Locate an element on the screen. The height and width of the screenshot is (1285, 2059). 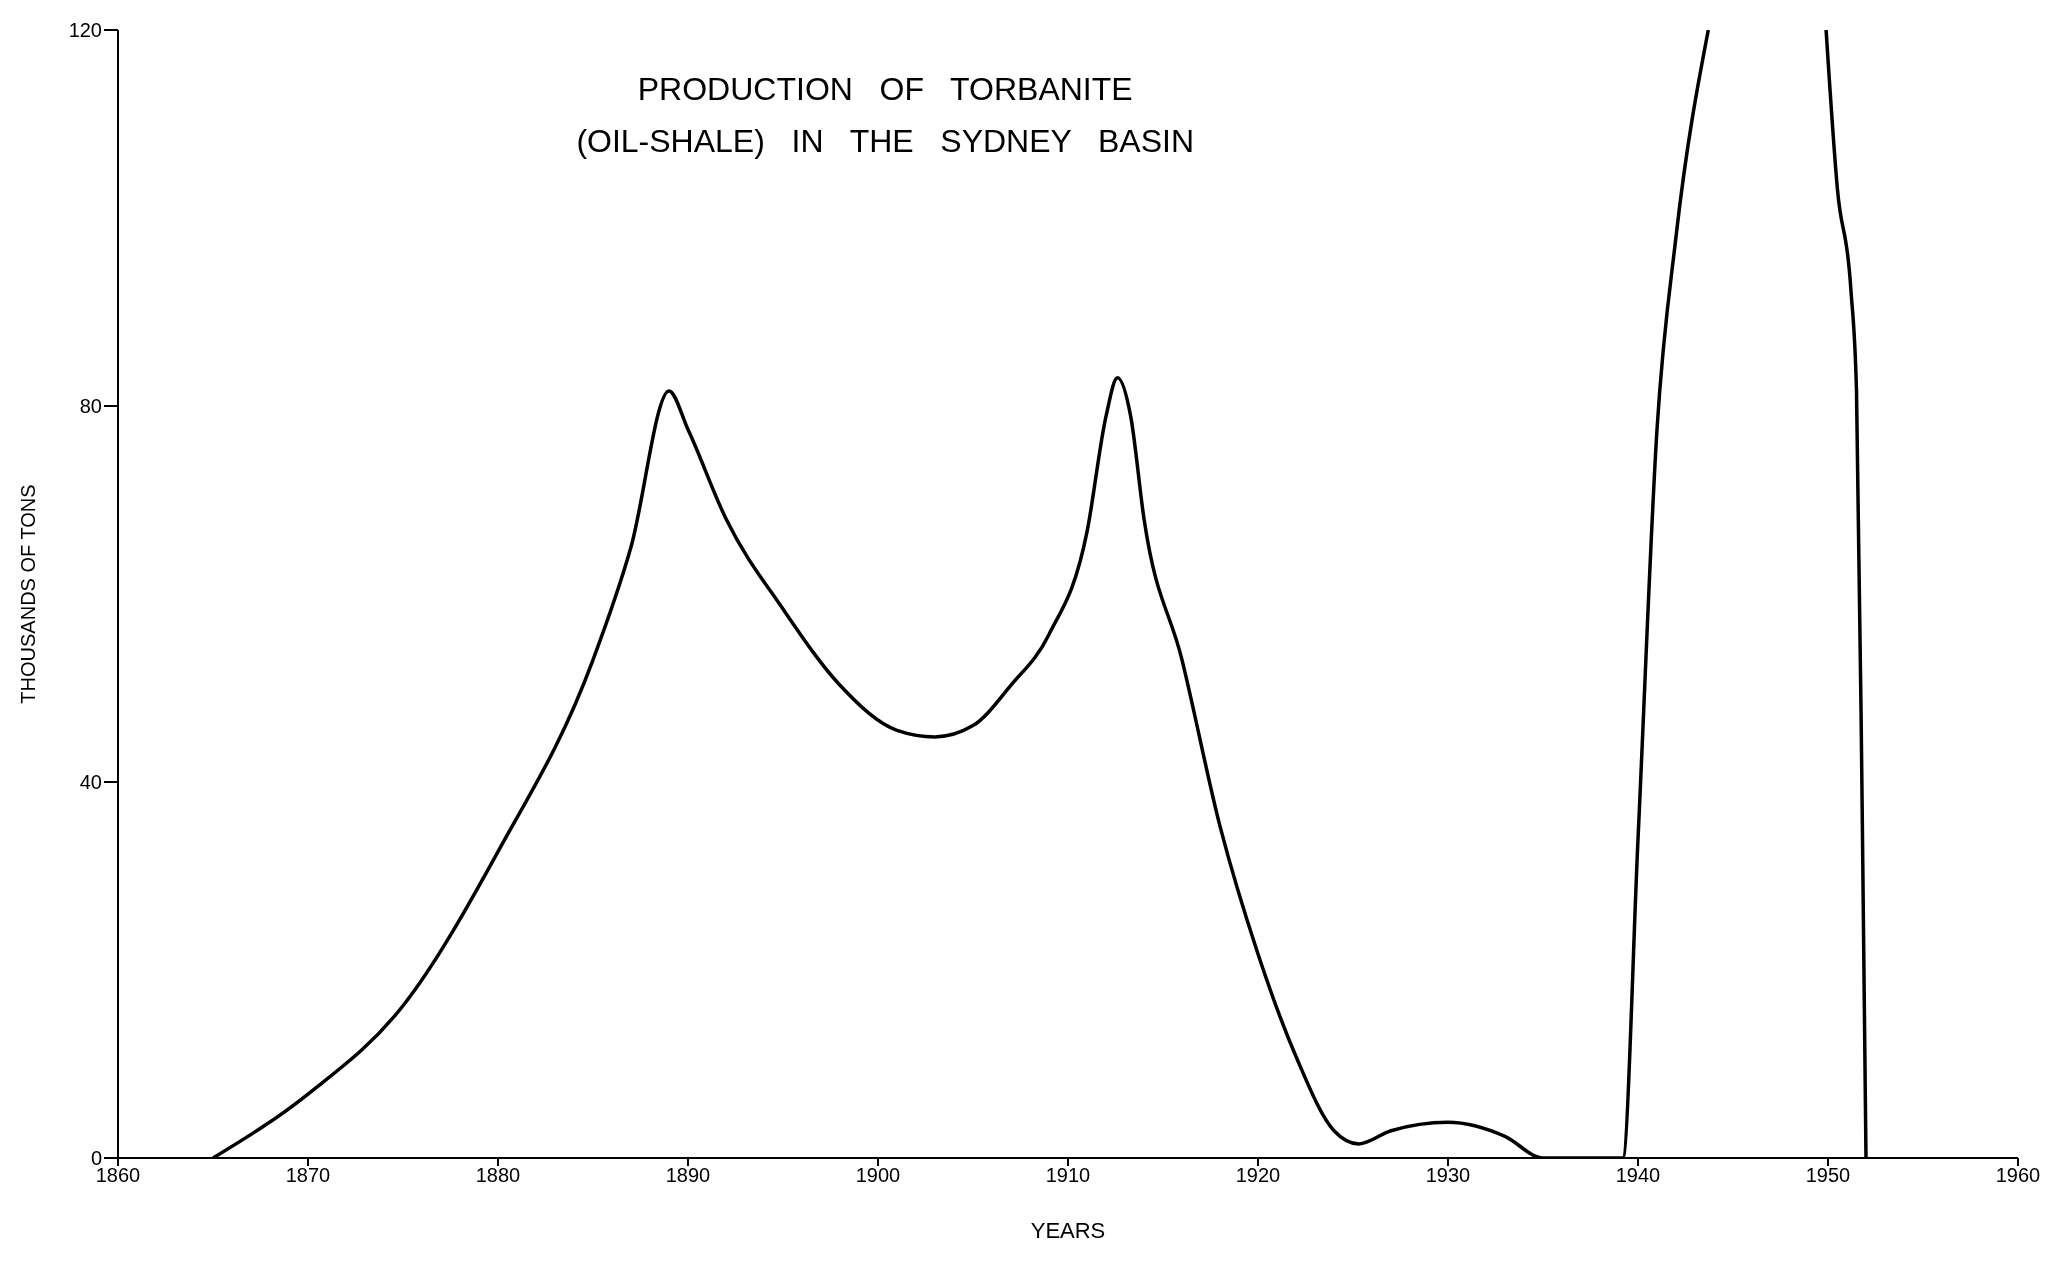
x-tick-label: 1860 is located at coordinates (118, 1175).